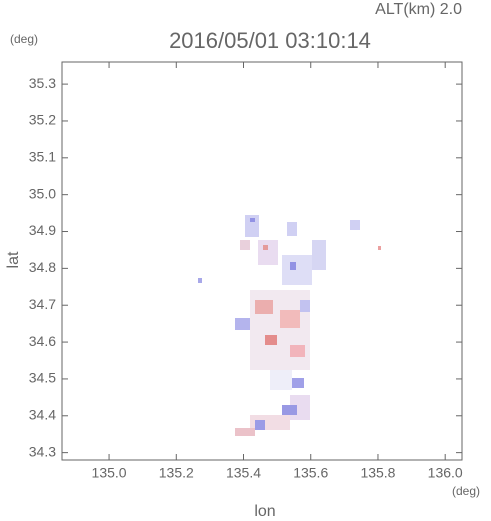 Image resolution: width=491 pixels, height=521 pixels. What do you see at coordinates (243, 473) in the screenshot?
I see `x-tick-label: 135.4` at bounding box center [243, 473].